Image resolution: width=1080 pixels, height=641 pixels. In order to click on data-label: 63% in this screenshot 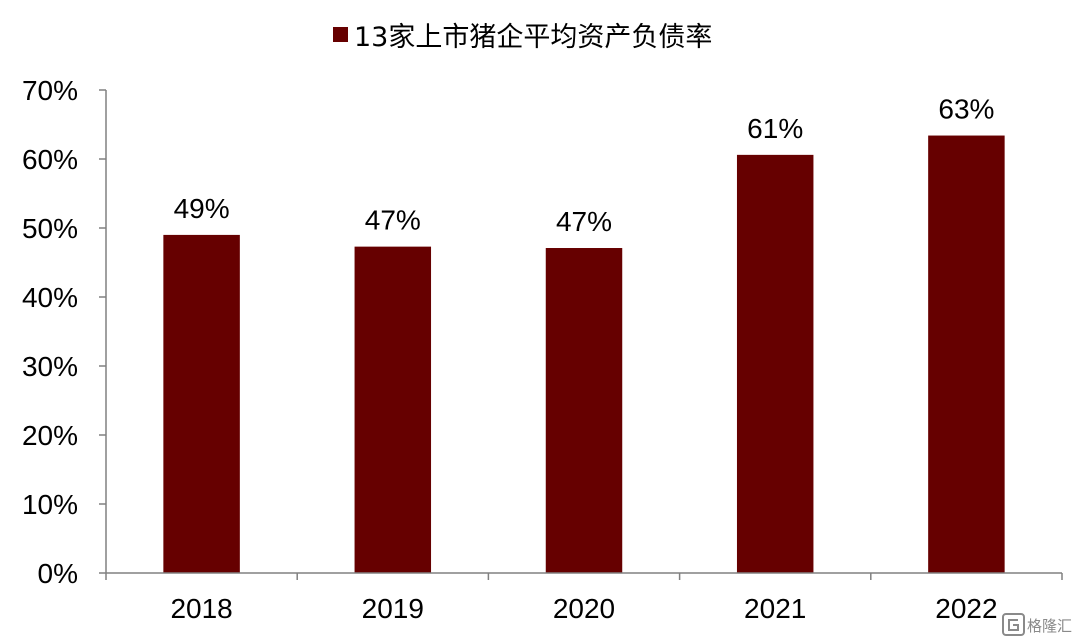, I will do `click(966, 109)`.